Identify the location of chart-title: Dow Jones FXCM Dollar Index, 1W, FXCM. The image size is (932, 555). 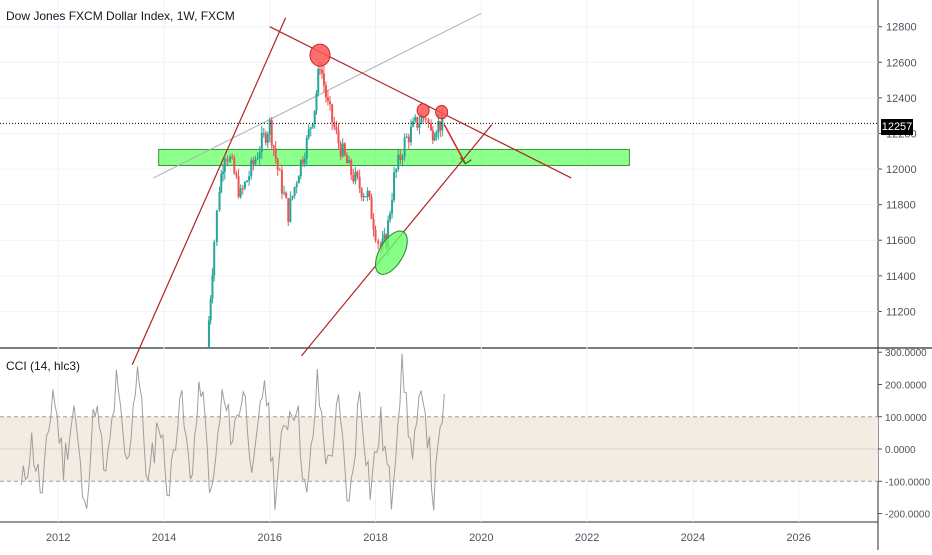
(120, 16).